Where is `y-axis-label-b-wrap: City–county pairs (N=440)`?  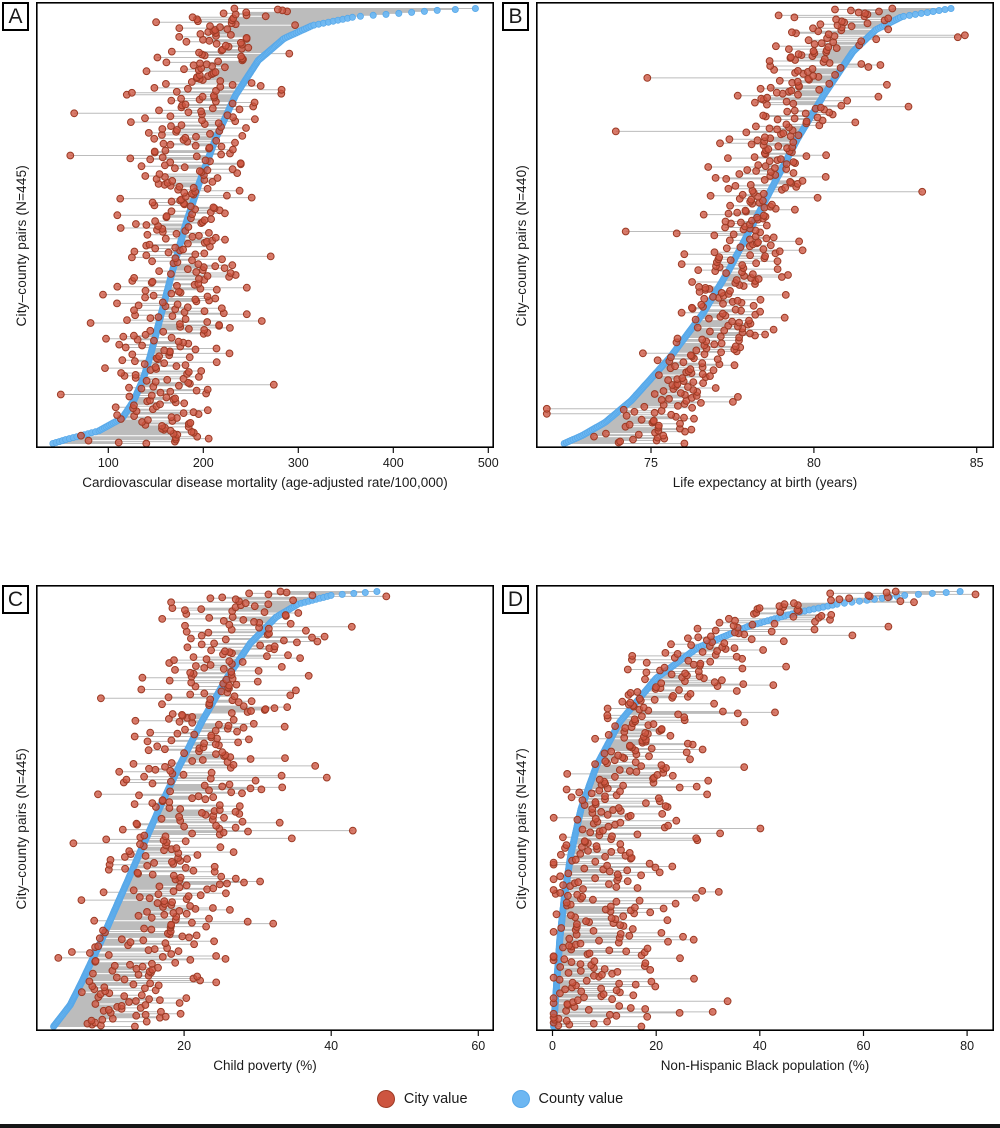 y-axis-label-b-wrap: City–county pairs (N=440) is located at coordinates (521, 246).